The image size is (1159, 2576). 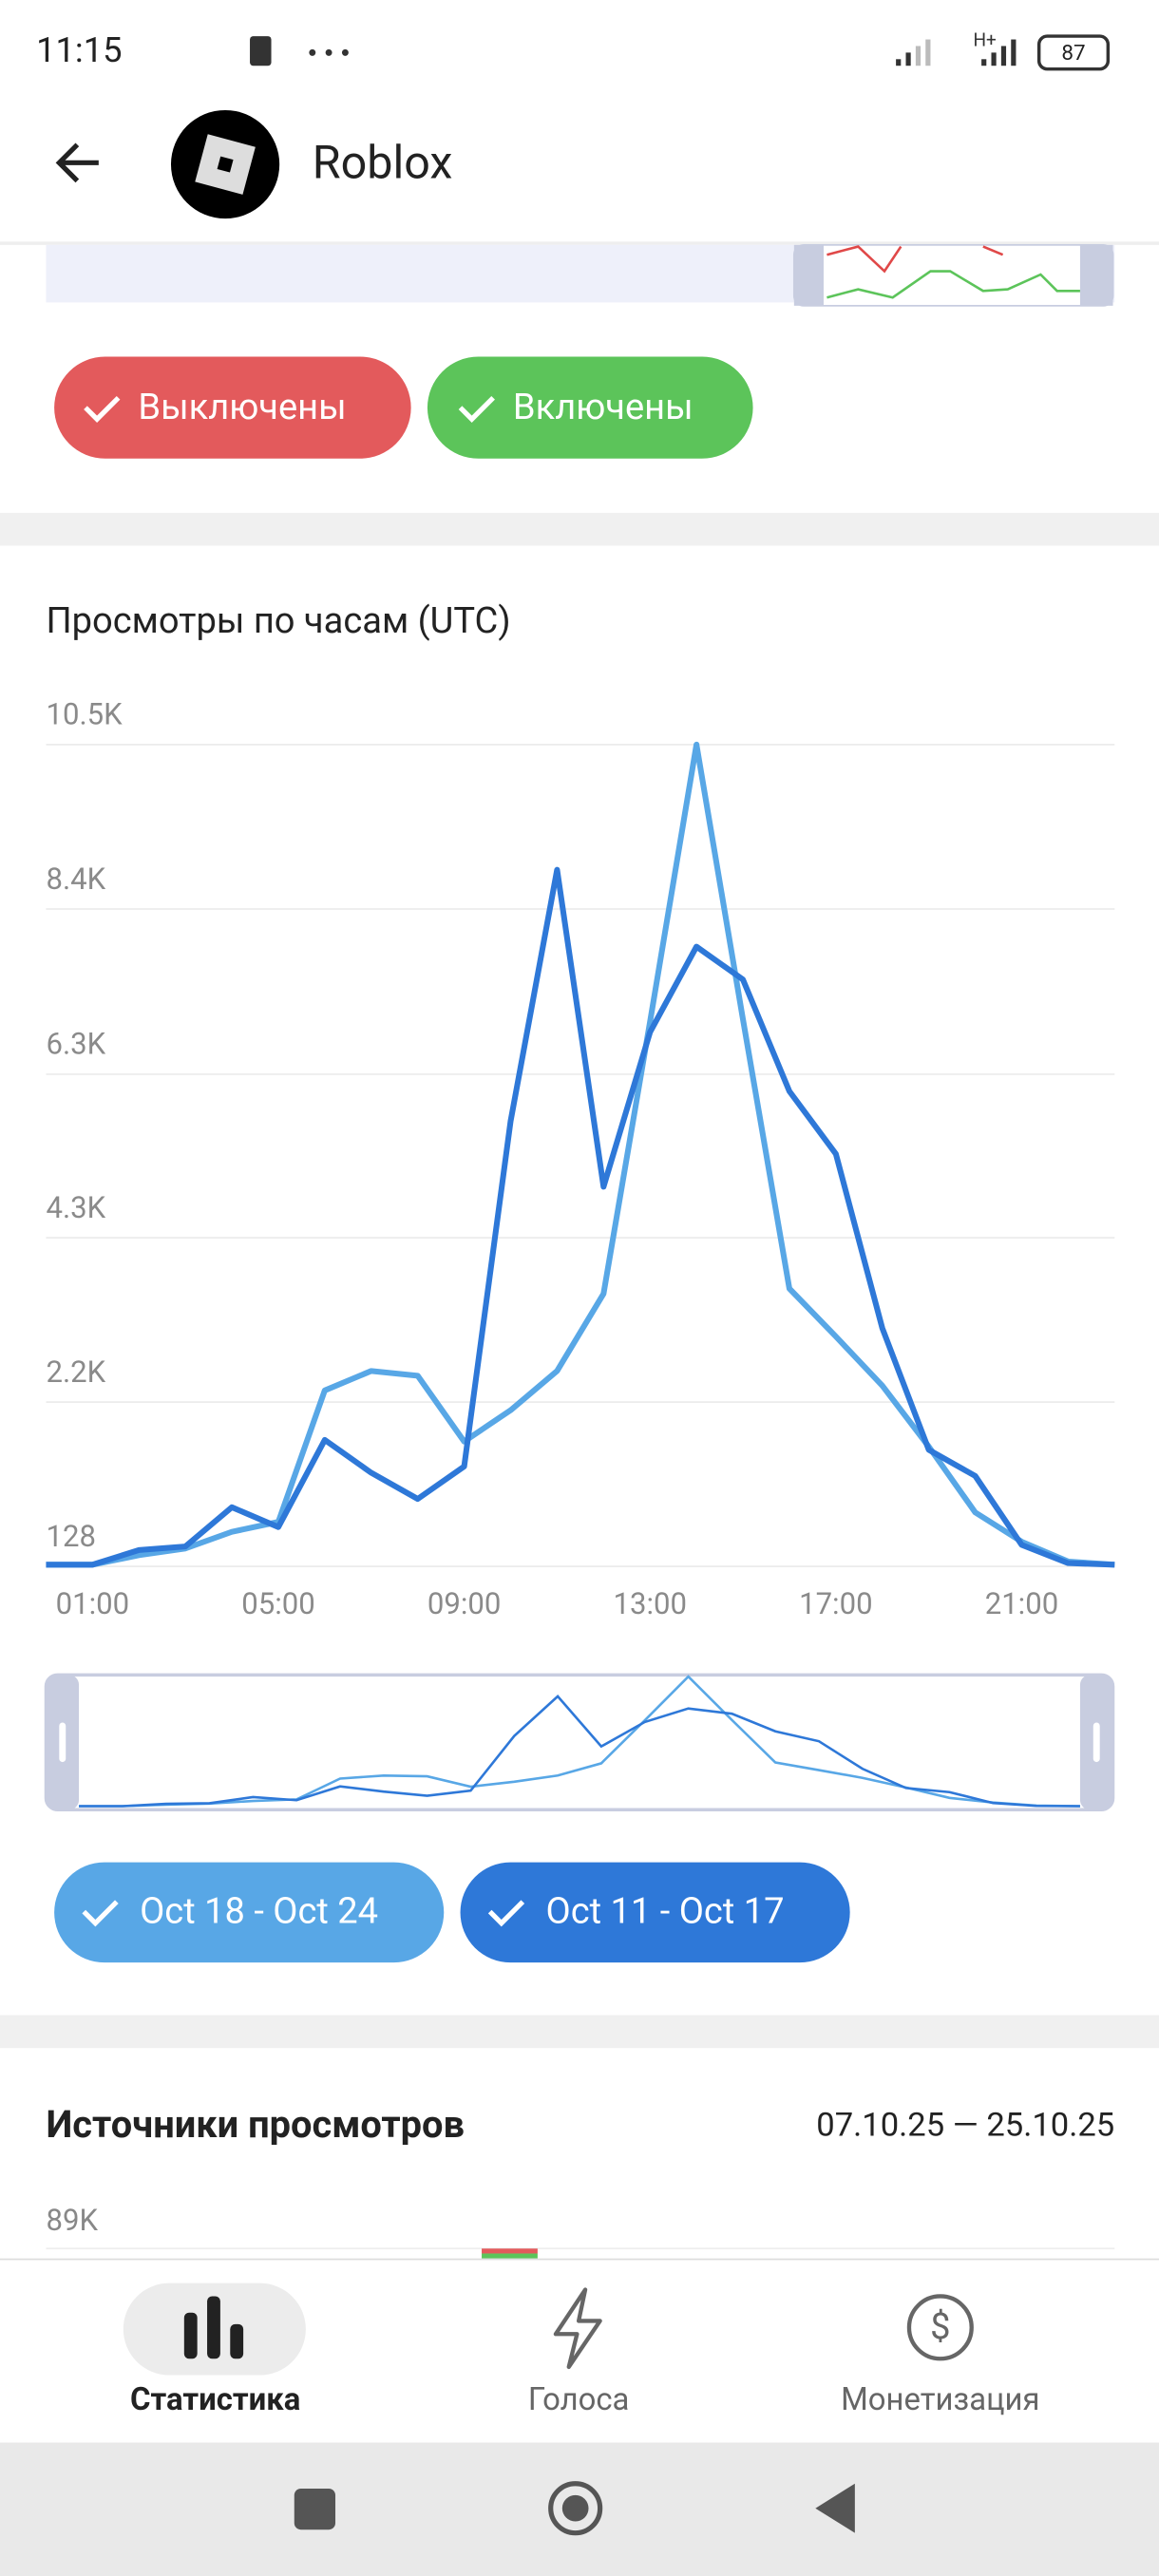 I want to click on y-tick-label: 2.2K, so click(x=75, y=1372).